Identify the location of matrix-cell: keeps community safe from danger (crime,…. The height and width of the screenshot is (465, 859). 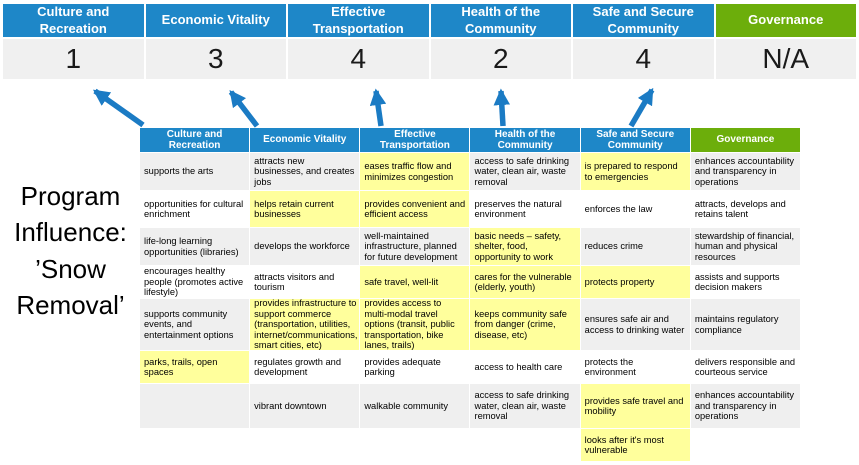
(525, 325).